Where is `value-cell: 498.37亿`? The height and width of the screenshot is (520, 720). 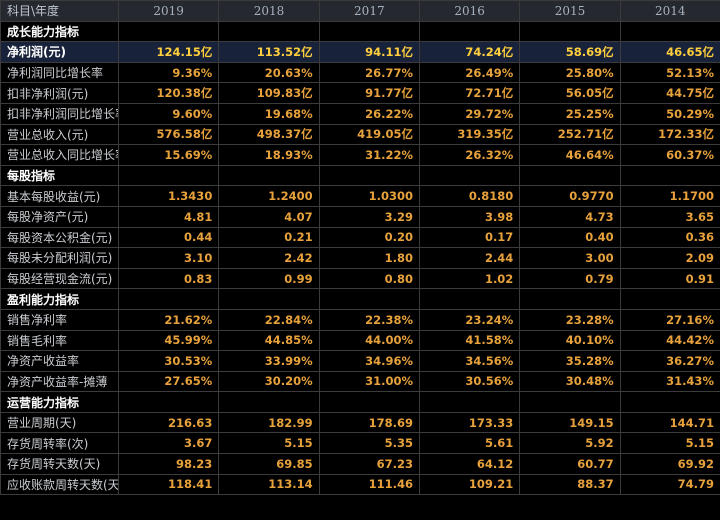 value-cell: 498.37亿 is located at coordinates (269, 134).